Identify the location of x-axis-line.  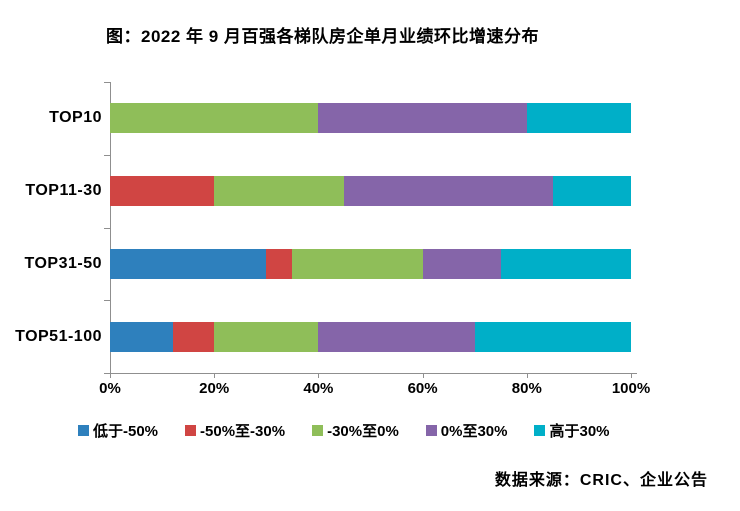
(373, 373).